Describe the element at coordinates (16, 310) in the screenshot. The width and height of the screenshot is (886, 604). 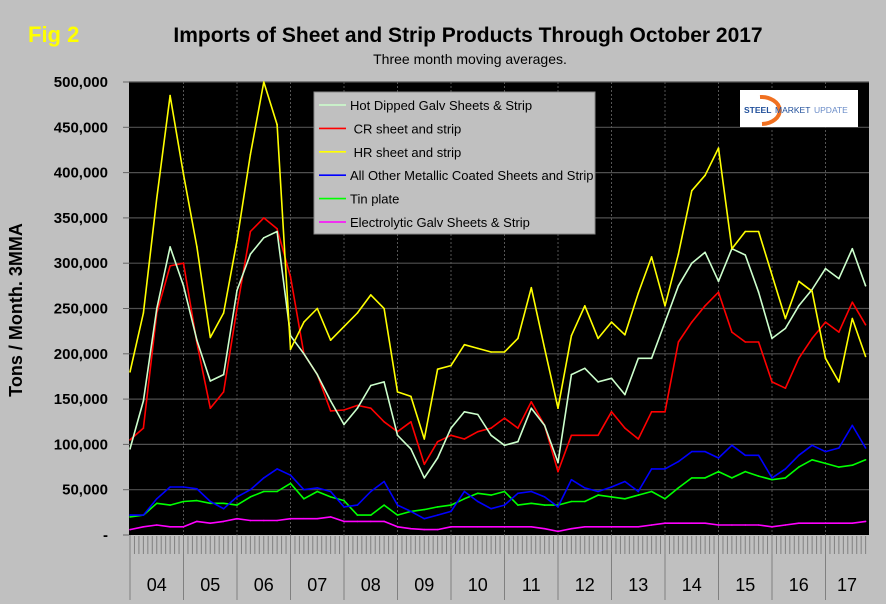
I see `y-axis-title: Tons / Month. 3MMA` at that location.